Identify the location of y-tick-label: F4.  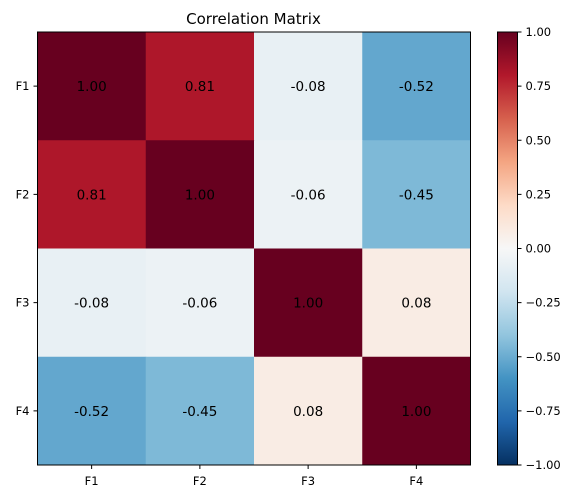
(23, 411).